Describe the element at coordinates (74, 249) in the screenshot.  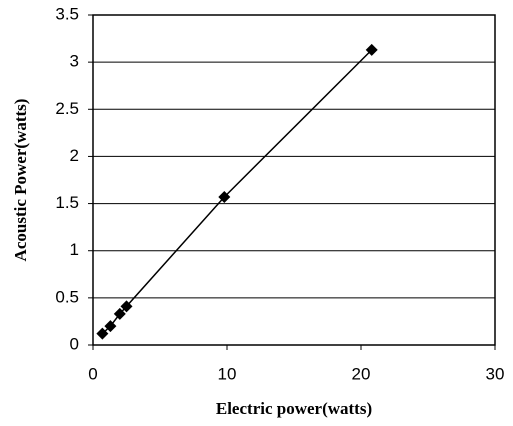
I see `y-tick-label: 1` at that location.